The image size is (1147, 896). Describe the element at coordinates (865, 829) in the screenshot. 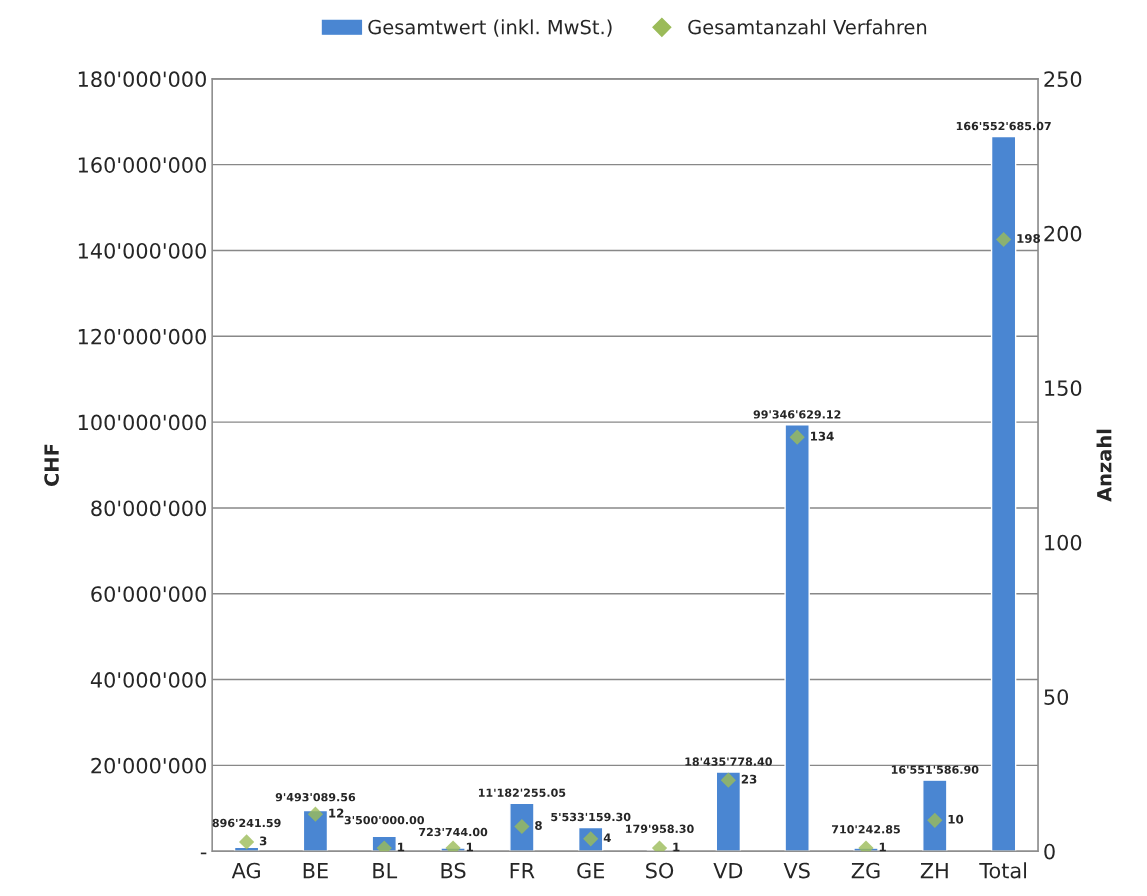

I see `data-label: 710'242.85` at that location.